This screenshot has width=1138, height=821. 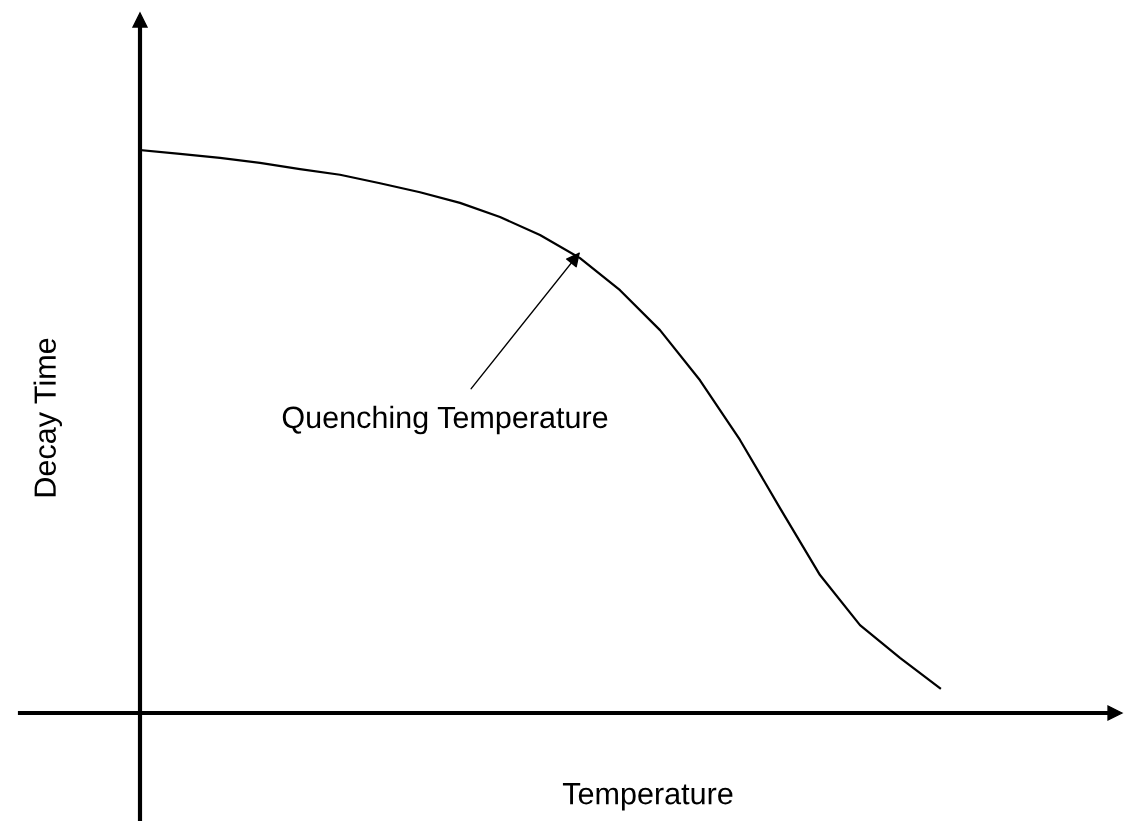 I want to click on annotation: Quenching Temperature, so click(x=445, y=420).